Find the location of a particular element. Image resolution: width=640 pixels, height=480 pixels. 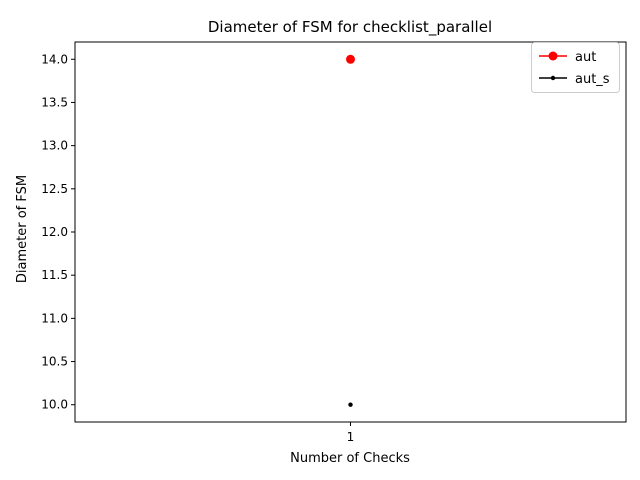

y-tick-label: 14.0 is located at coordinates (54, 59).